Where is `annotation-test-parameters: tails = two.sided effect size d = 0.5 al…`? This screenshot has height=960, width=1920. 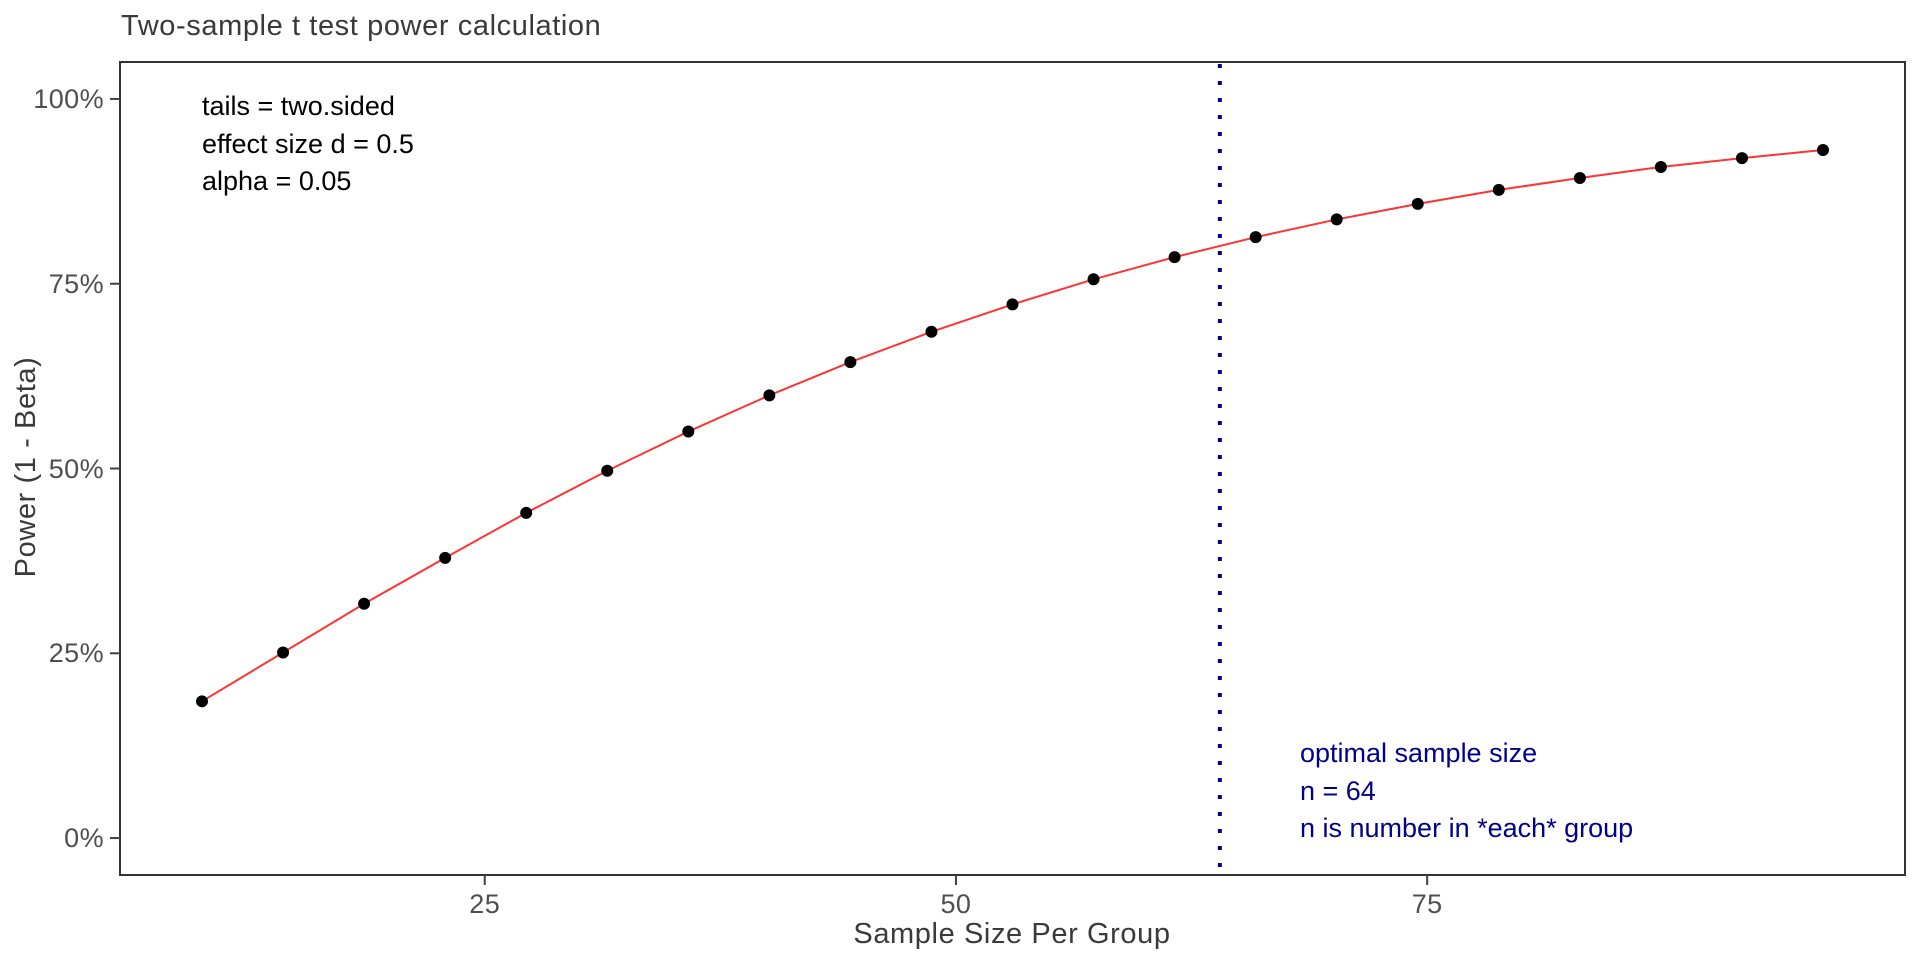
annotation-test-parameters: tails = two.sided effect size d = 0.5 al… is located at coordinates (308, 144).